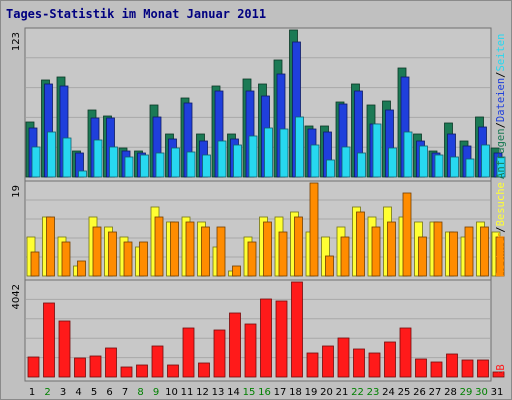 This screenshot has width=512, height=400. I want to click on x-tick-label: 29, so click(466, 392).